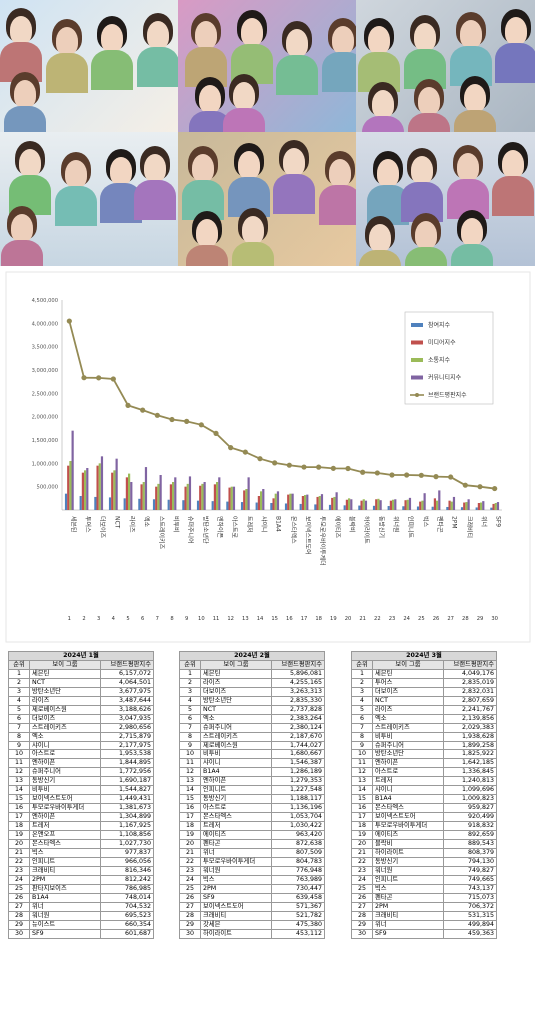 This screenshot has height=1024, width=535. I want to click on table-cell: 엔하이픈, so click(236, 781).